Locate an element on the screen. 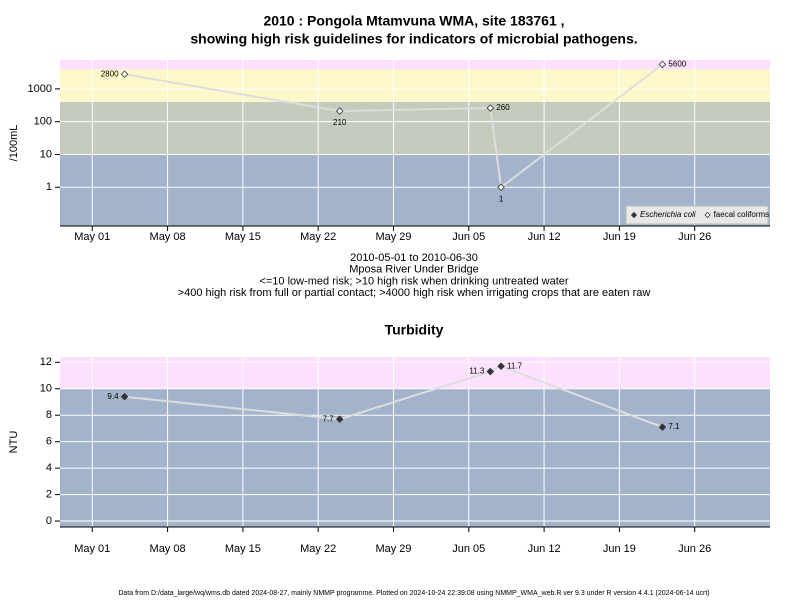  data-label: 11.3 is located at coordinates (477, 371).